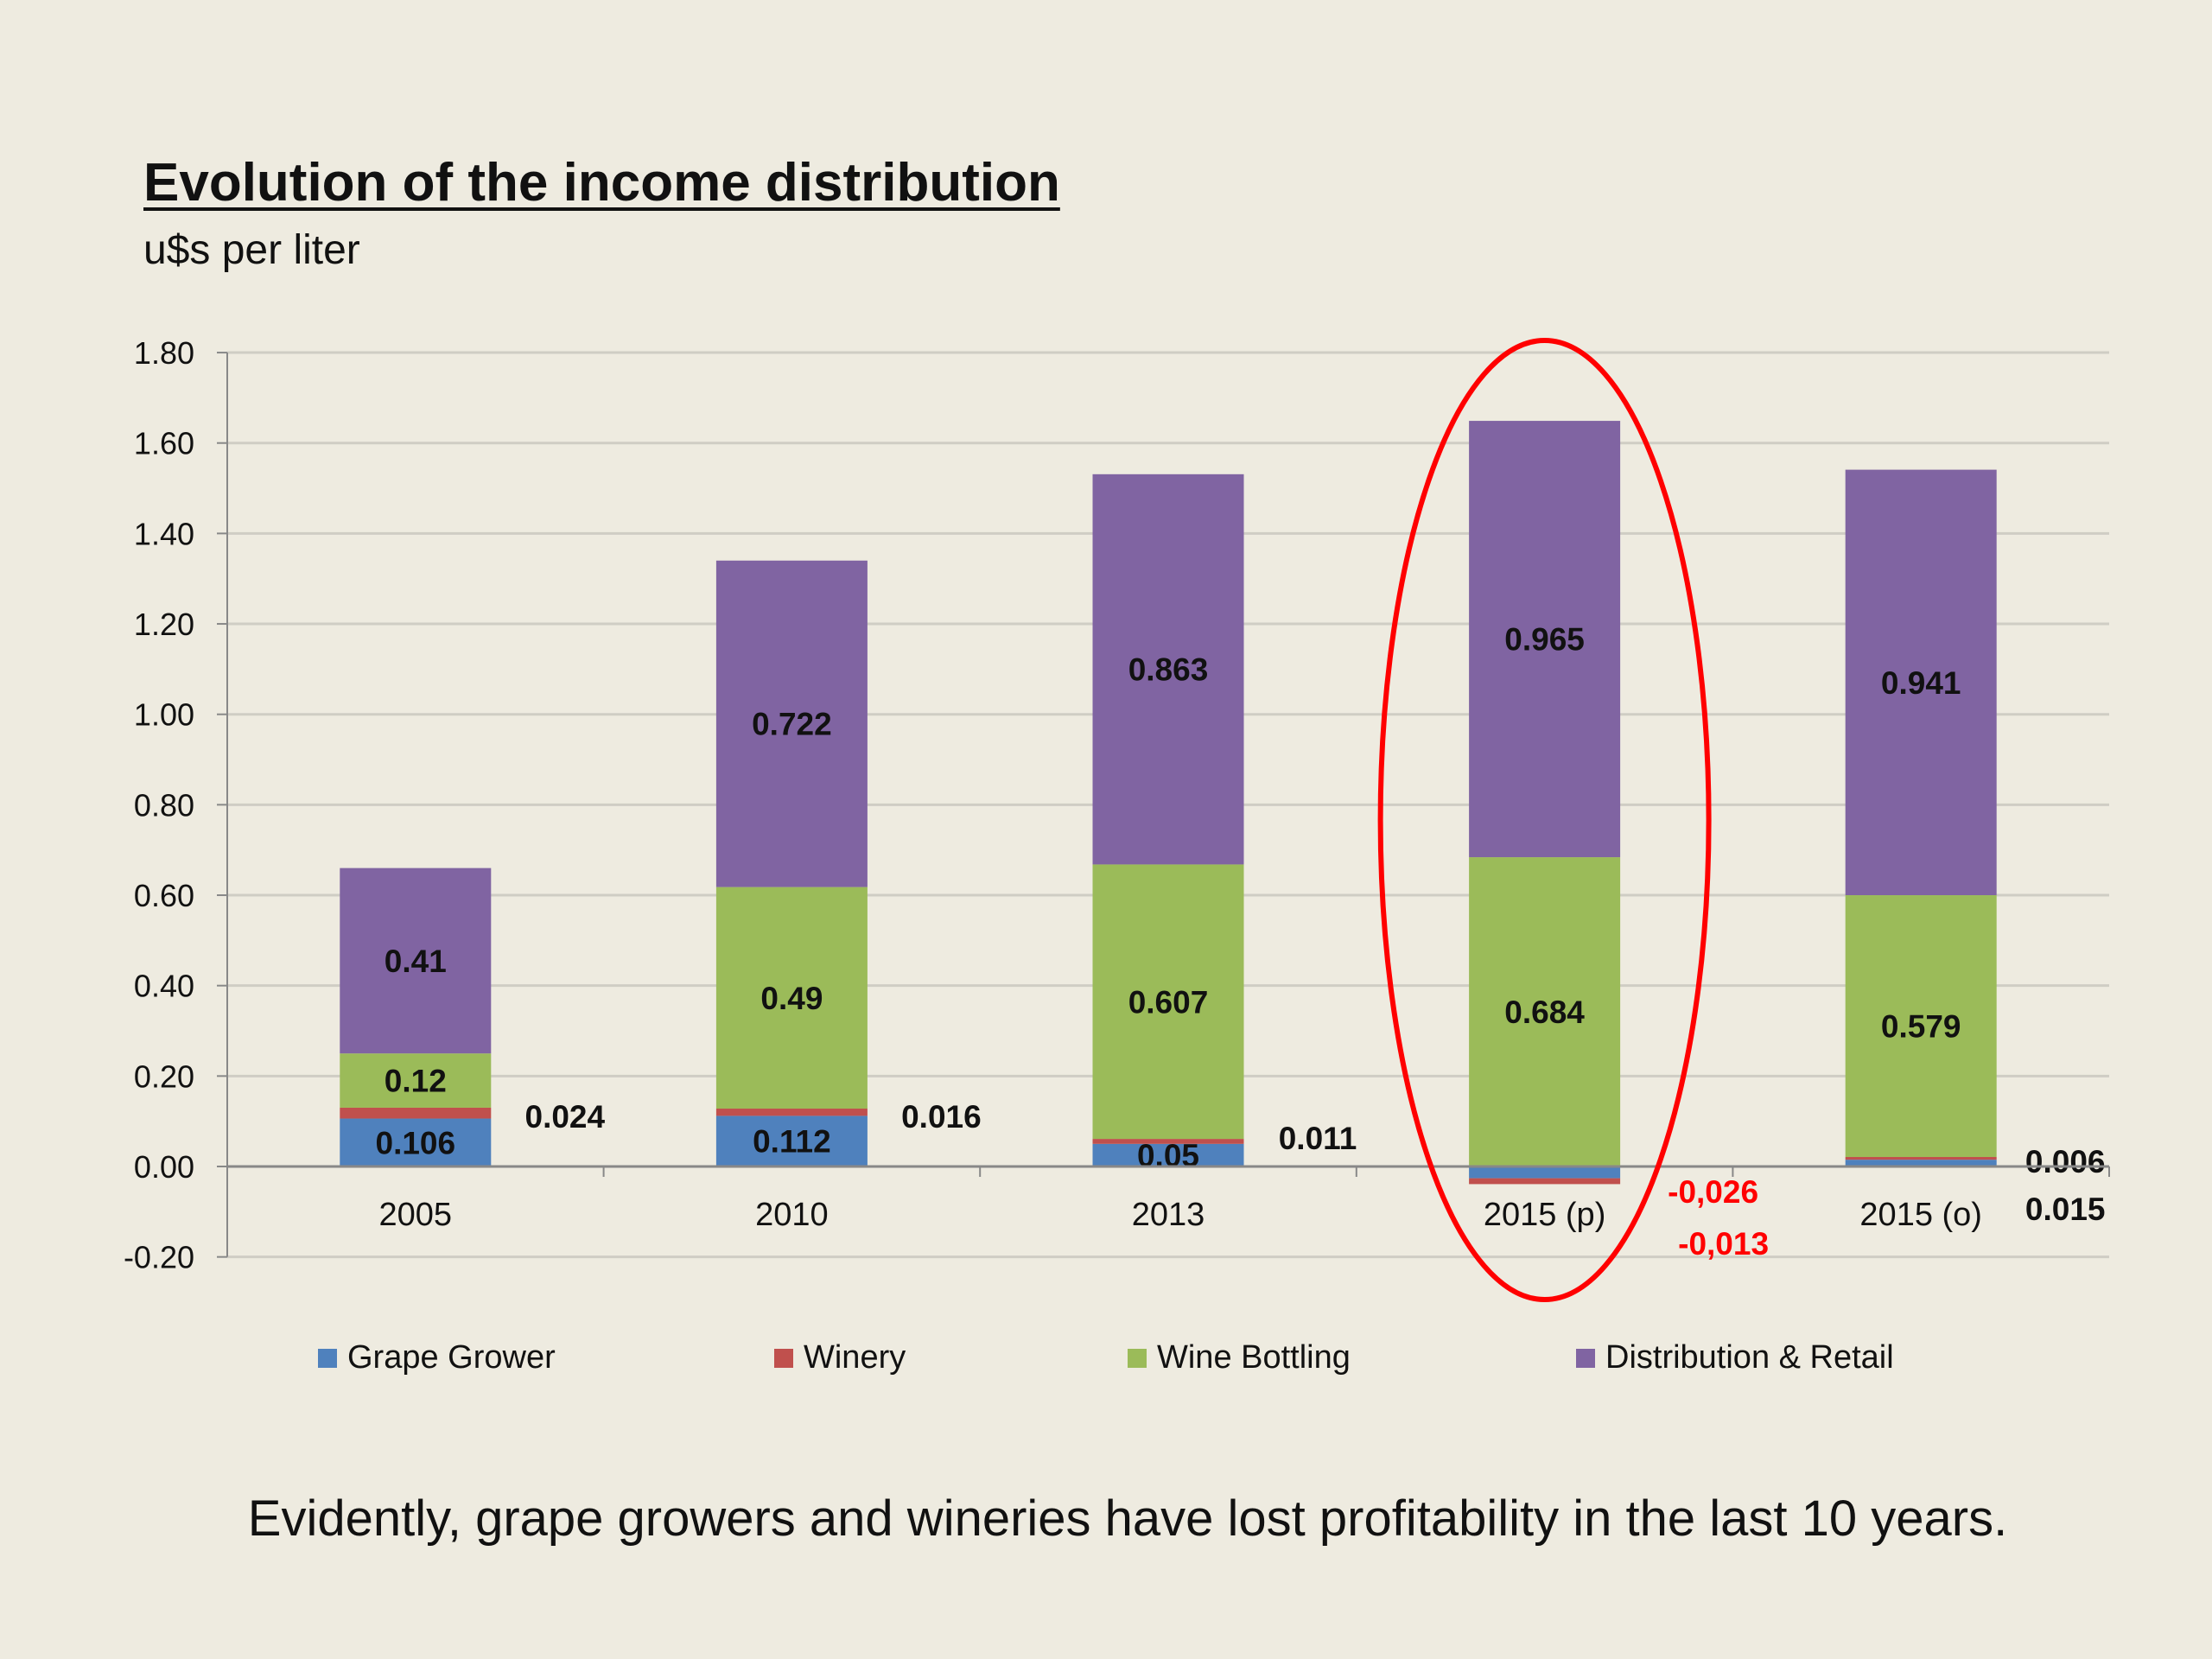  What do you see at coordinates (164, 1167) in the screenshot?
I see `y-tick-label: 0.00` at bounding box center [164, 1167].